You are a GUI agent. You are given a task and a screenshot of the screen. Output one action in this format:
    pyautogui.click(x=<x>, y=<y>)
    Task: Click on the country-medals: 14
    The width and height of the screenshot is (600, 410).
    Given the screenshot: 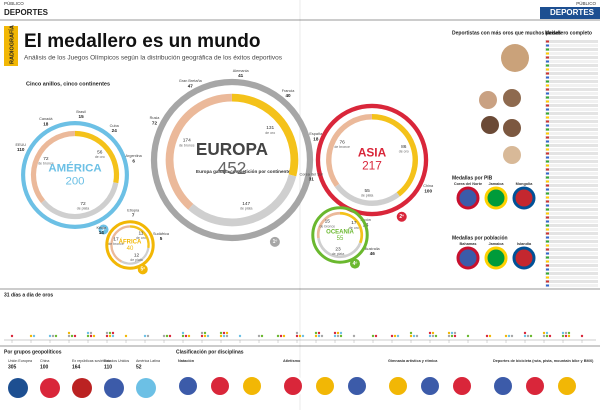 What is the action you would take?
    pyautogui.click(x=102, y=232)
    